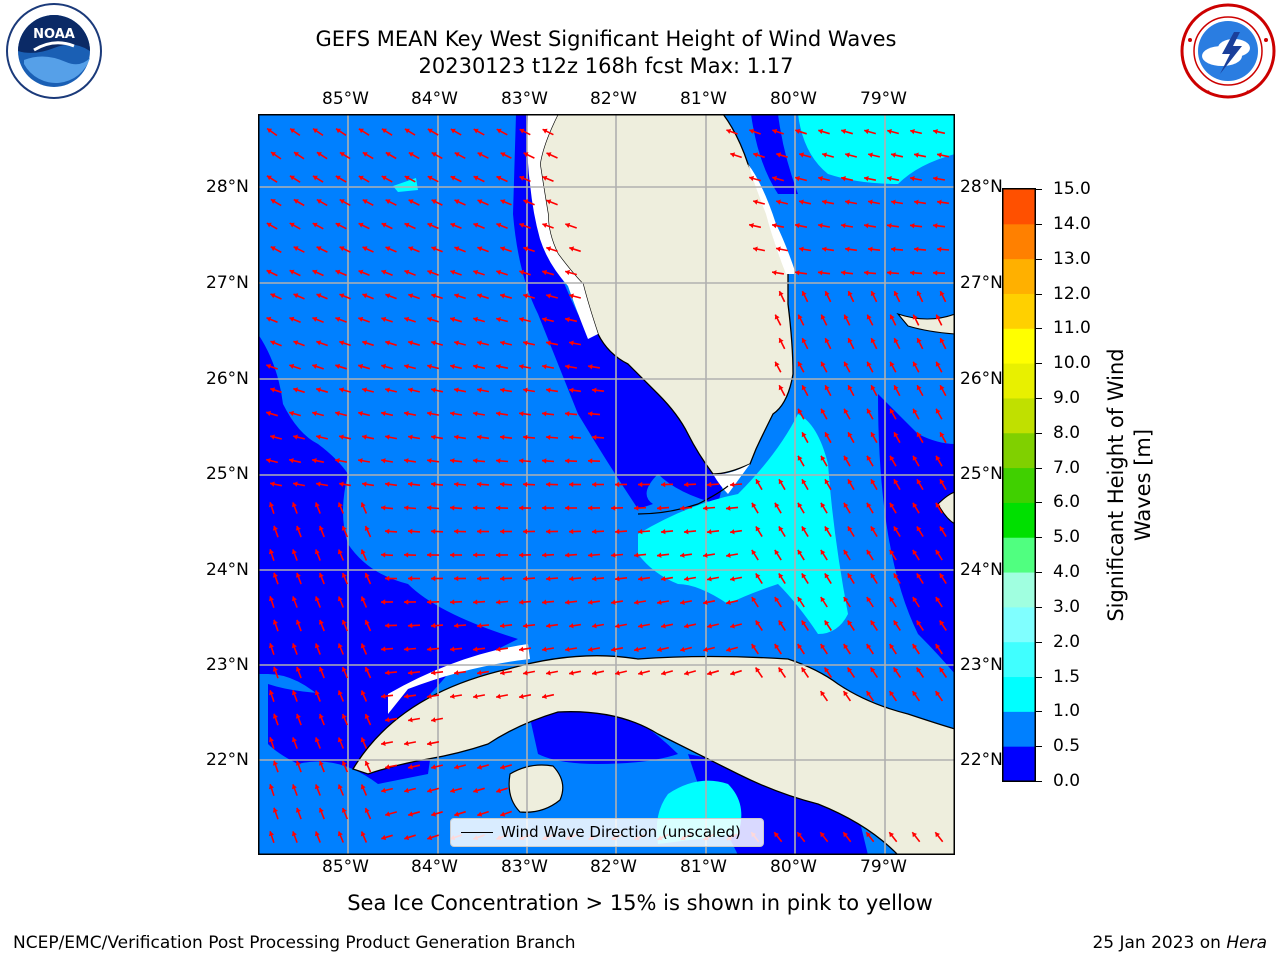  What do you see at coordinates (603, 735) in the screenshot?
I see `low-wave-region-gulf-cuba` at bounding box center [603, 735].